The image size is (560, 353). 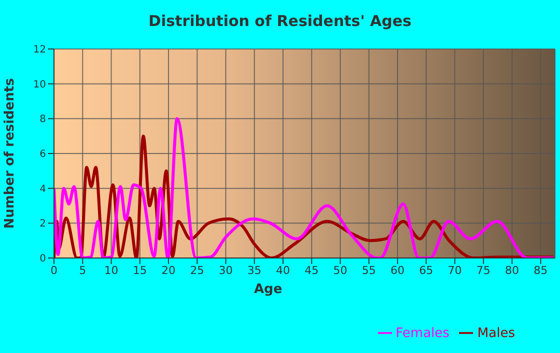 I want to click on chart-title: Distribution of Residents' Ages, so click(x=280, y=21).